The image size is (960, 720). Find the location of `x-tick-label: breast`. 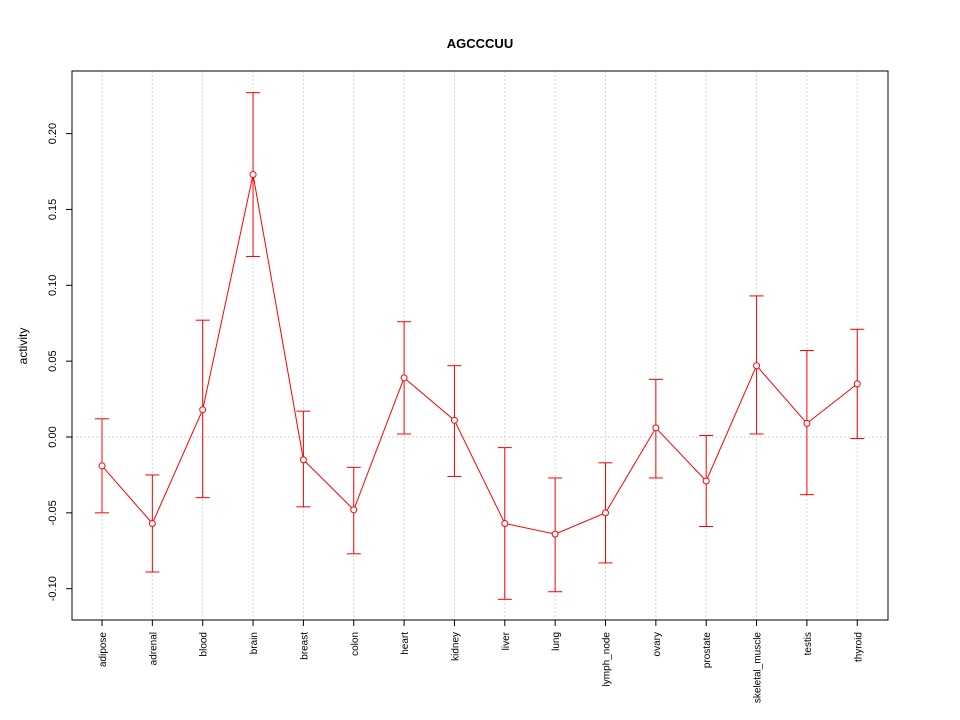

x-tick-label: breast is located at coordinates (304, 646).